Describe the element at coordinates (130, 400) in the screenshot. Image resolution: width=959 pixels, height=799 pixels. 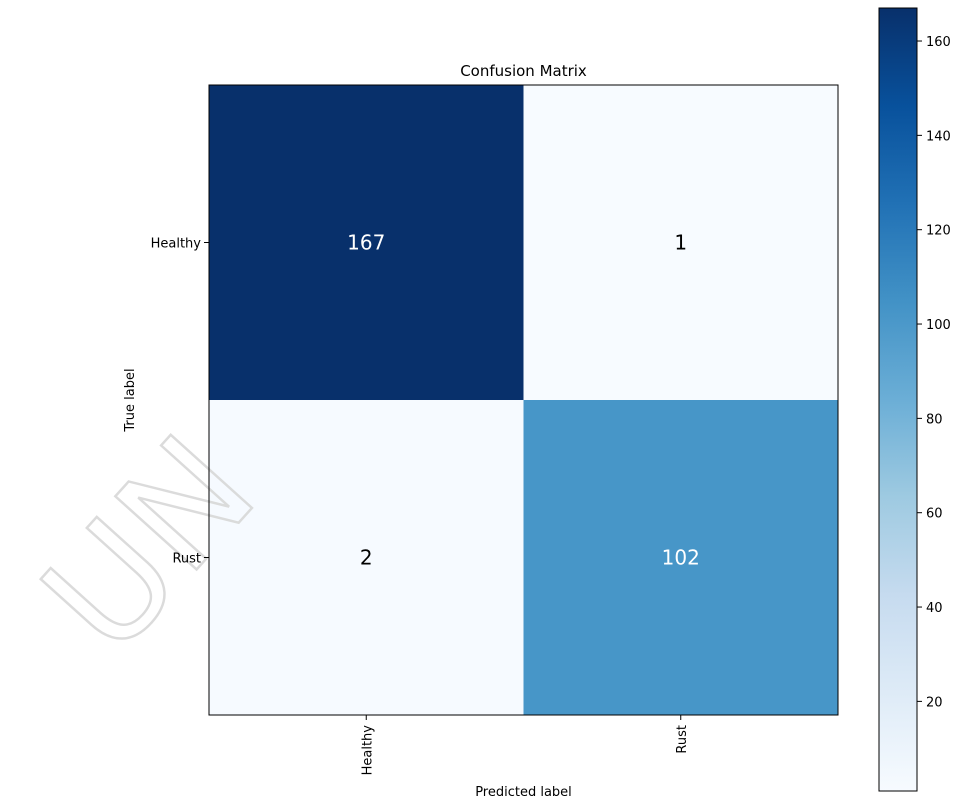
I see `y-axis-label: True label` at that location.